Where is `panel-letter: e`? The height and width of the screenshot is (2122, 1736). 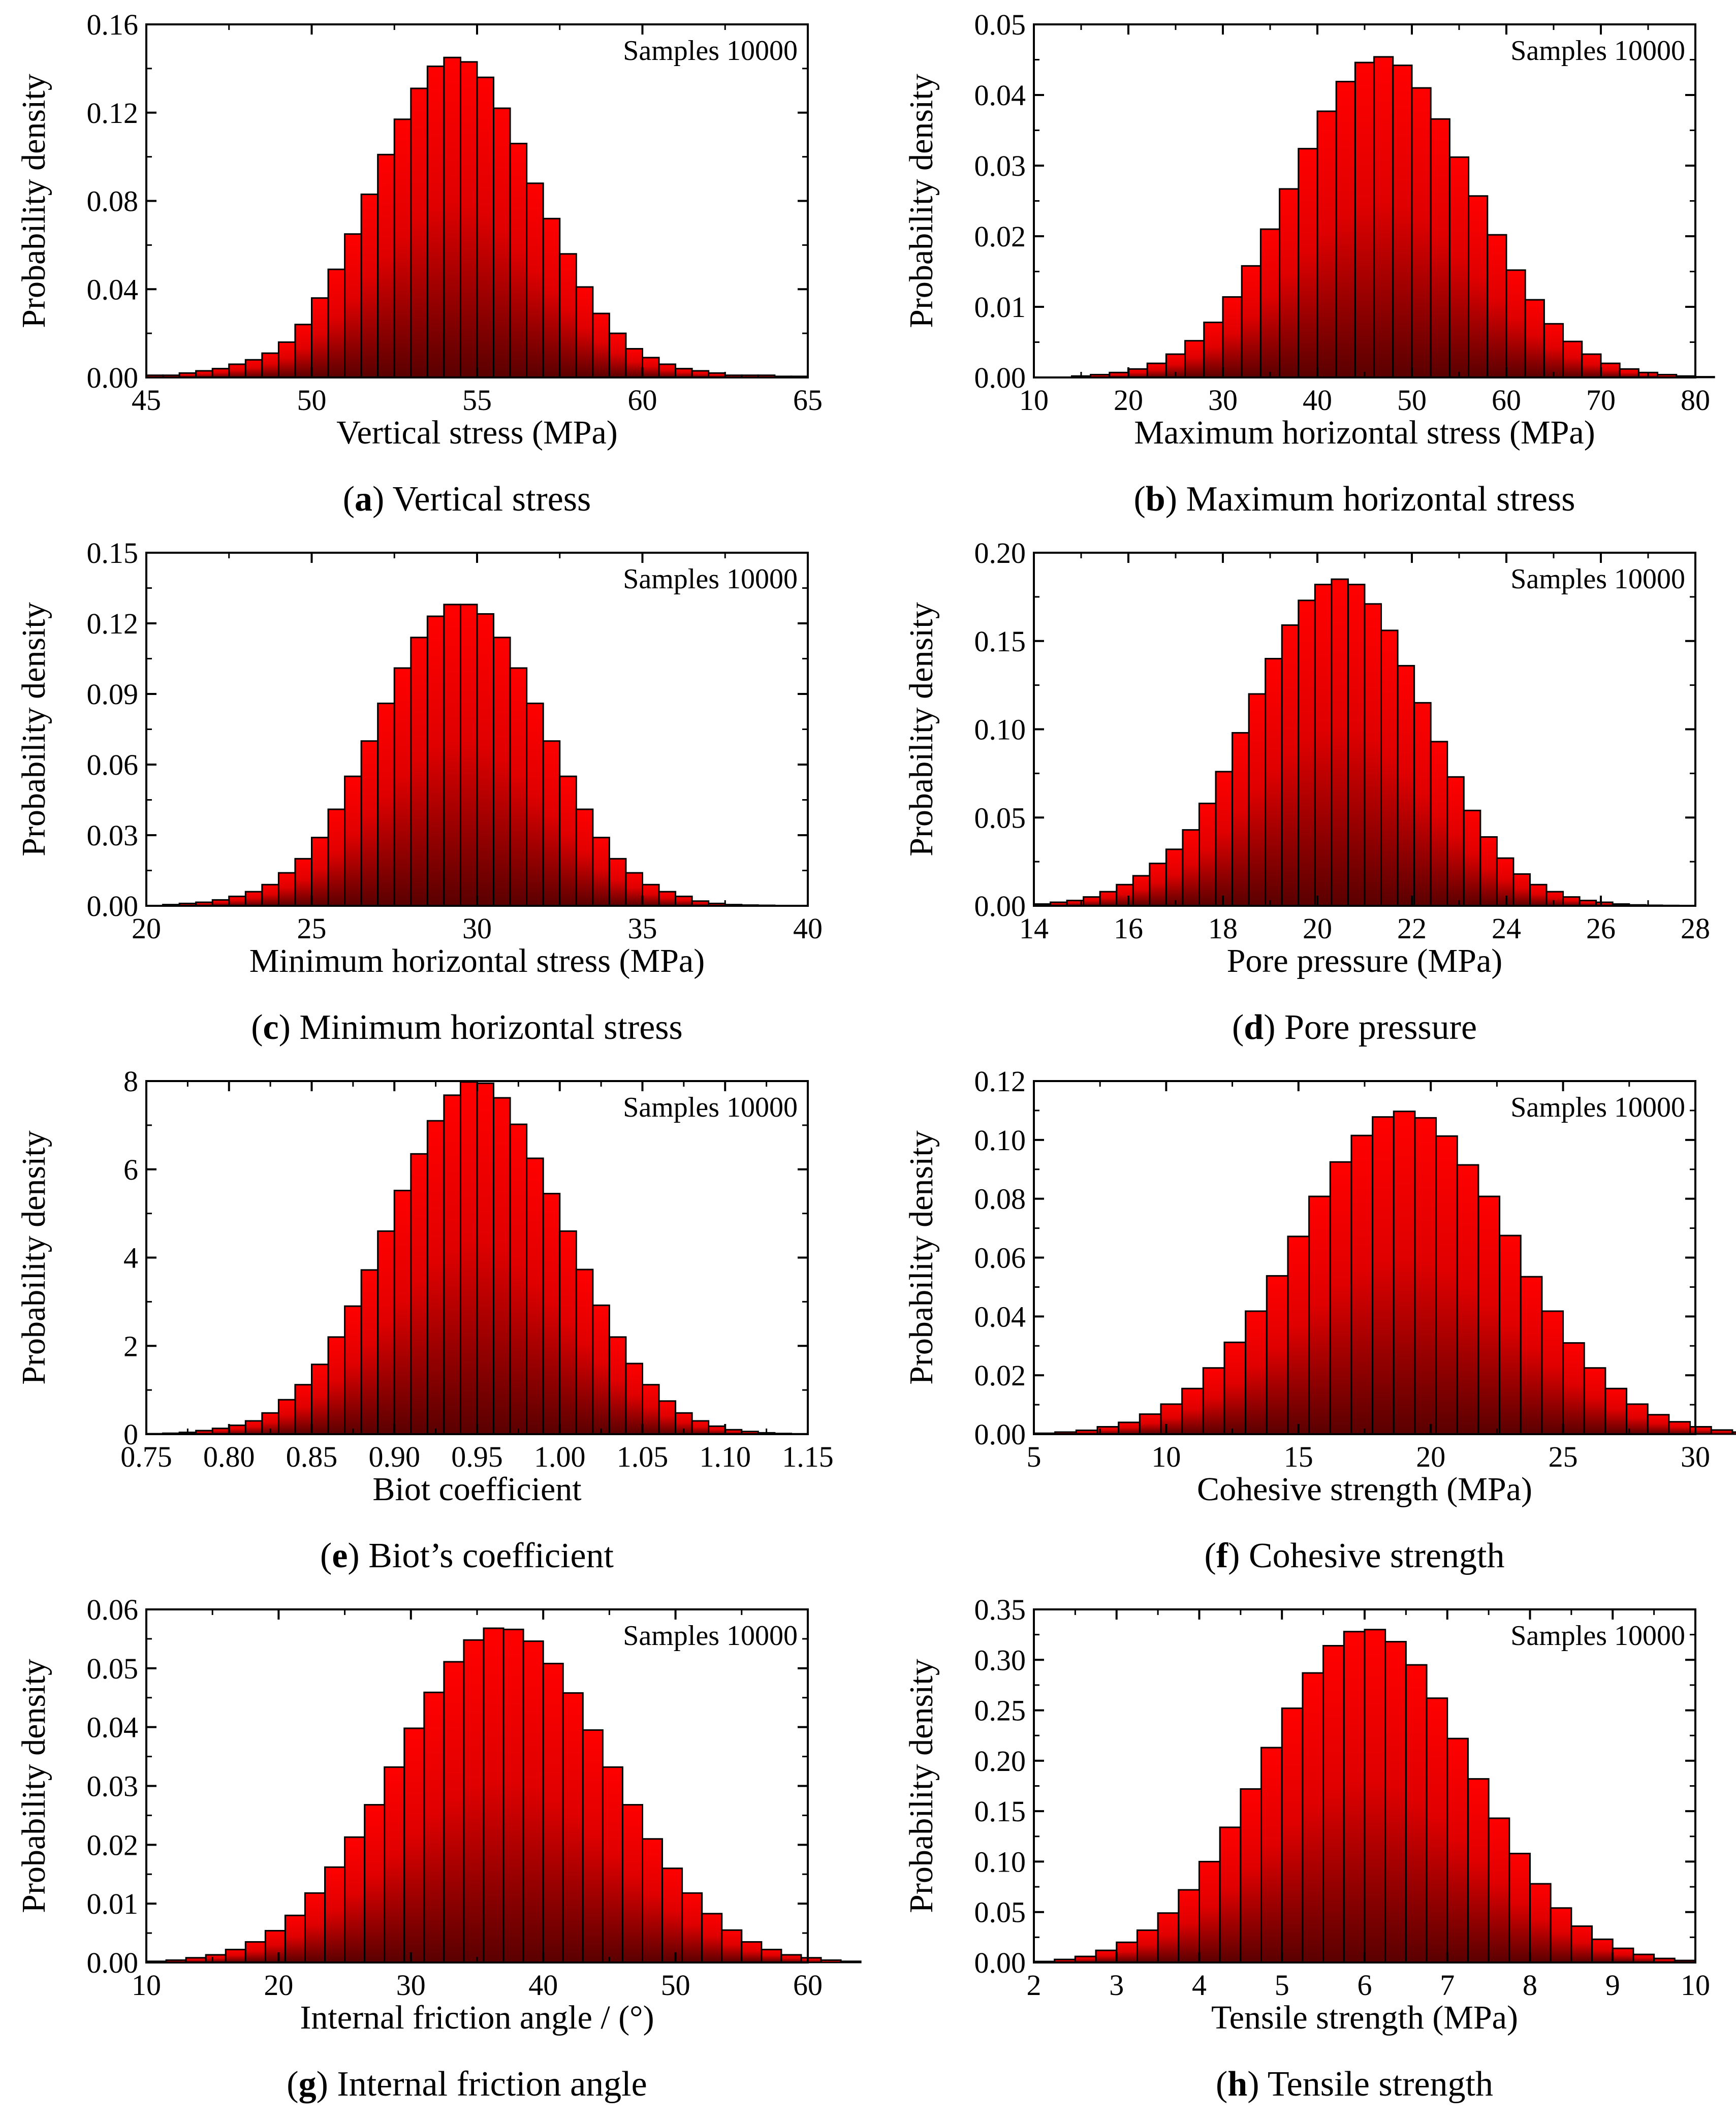 panel-letter: e is located at coordinates (340, 1555).